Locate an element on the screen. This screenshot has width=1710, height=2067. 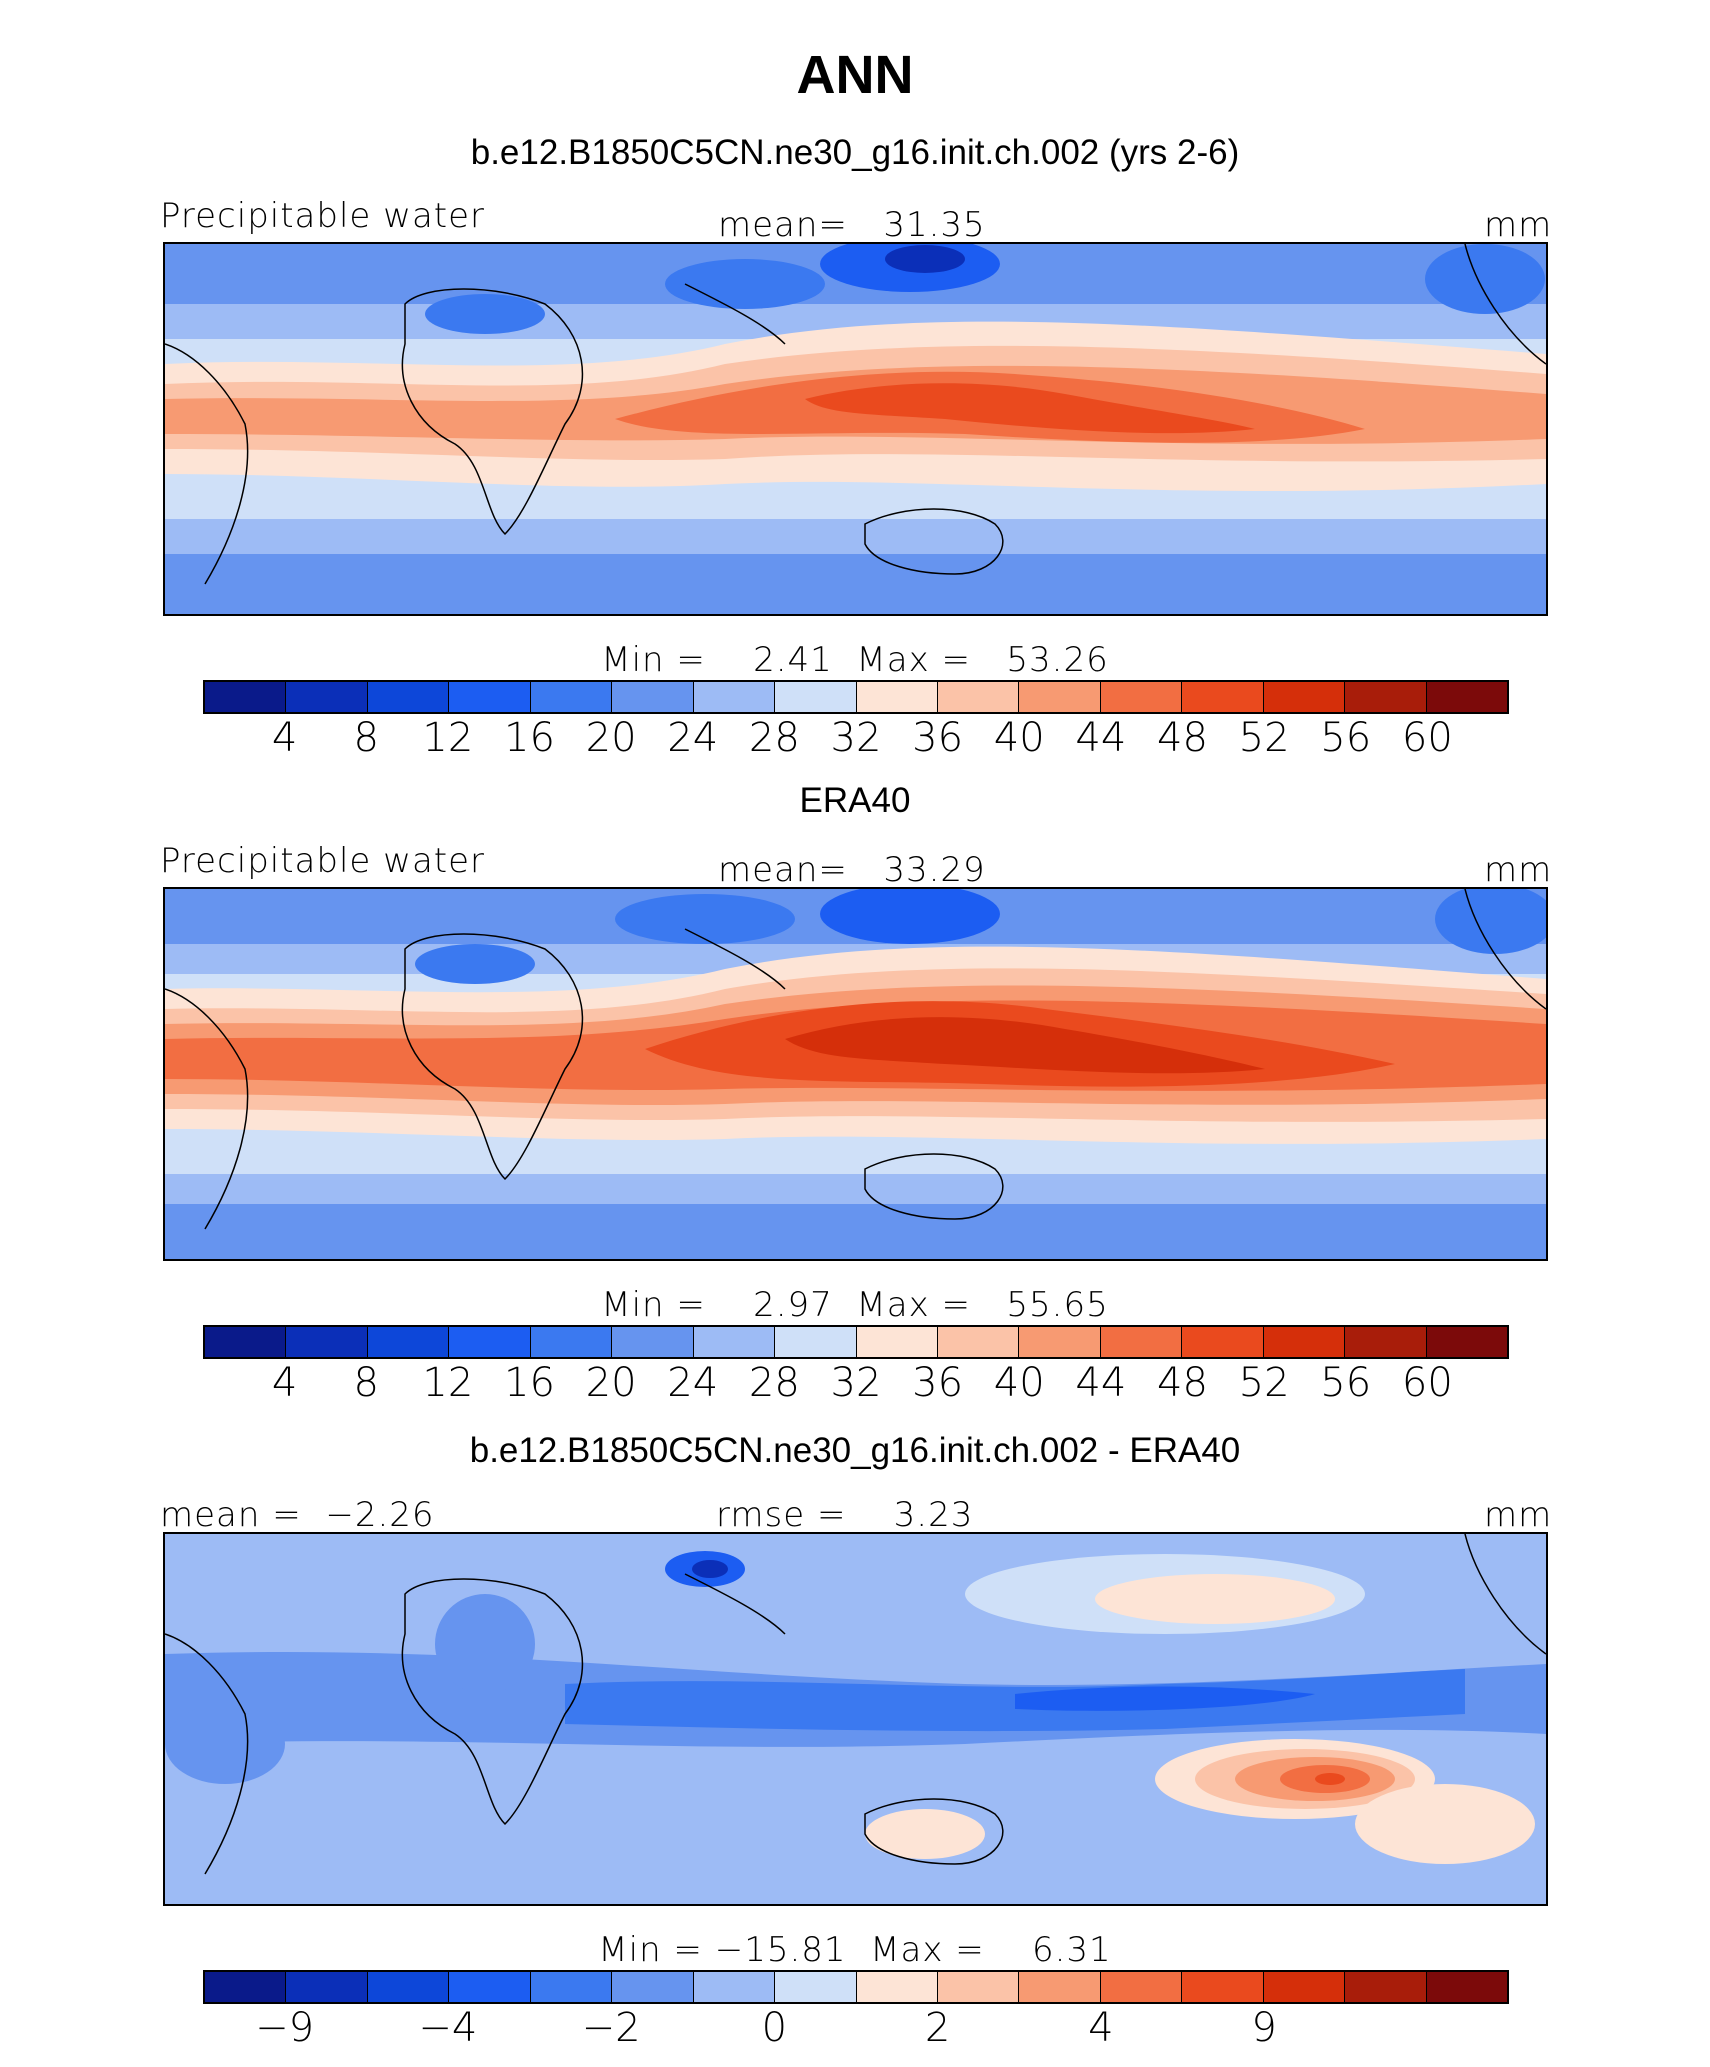
colorbar-tick-label: −9 is located at coordinates (285, 2028).